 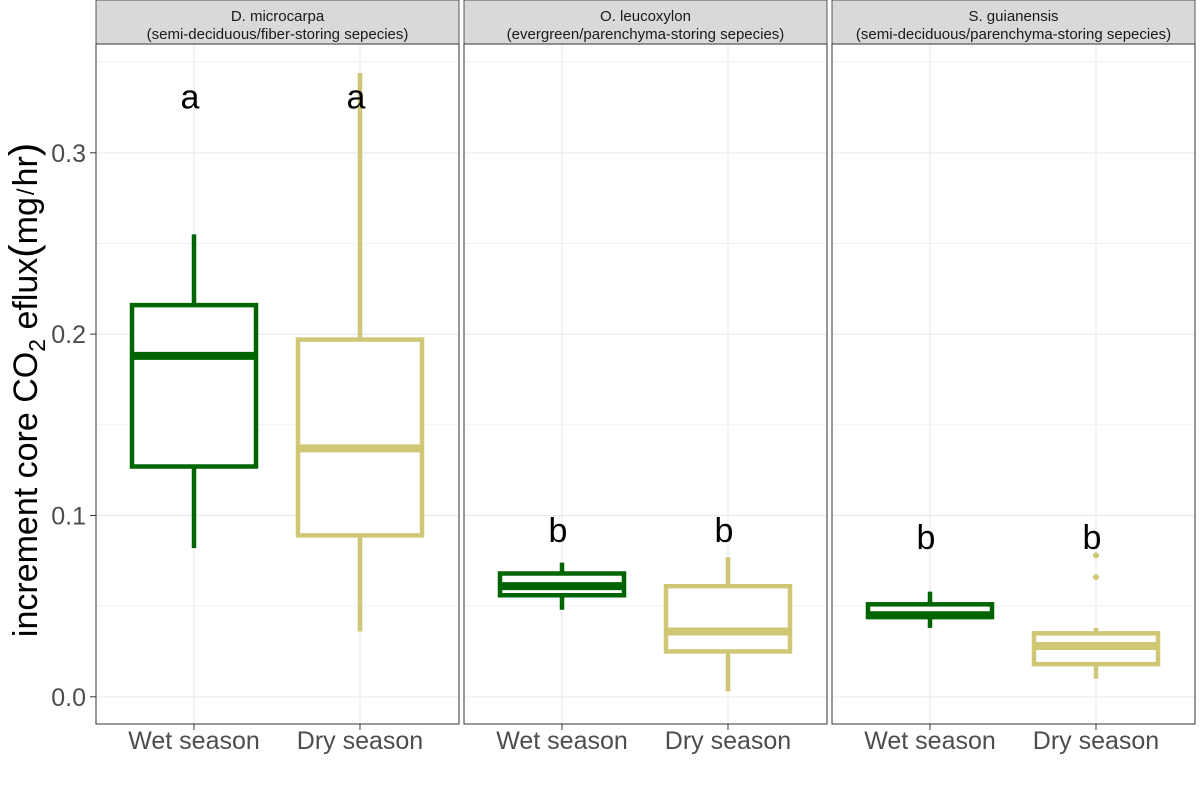 I want to click on box-dry: a, so click(x=360, y=352).